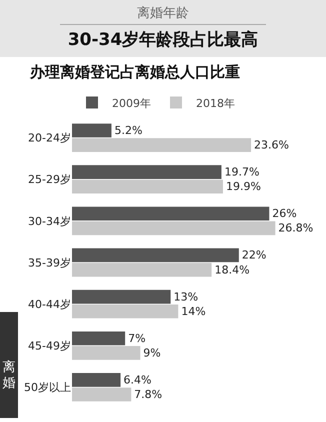  What do you see at coordinates (49, 263) in the screenshot?
I see `y-tick-label: 35-39岁` at bounding box center [49, 263].